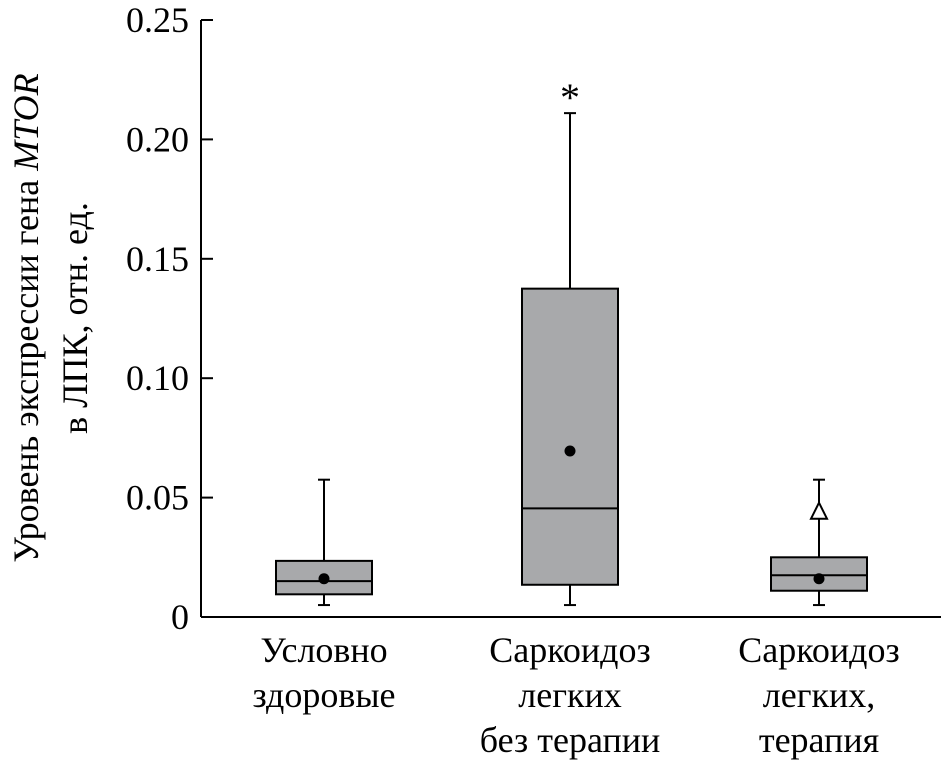  I want to click on box-group-1: *, so click(570, 341).